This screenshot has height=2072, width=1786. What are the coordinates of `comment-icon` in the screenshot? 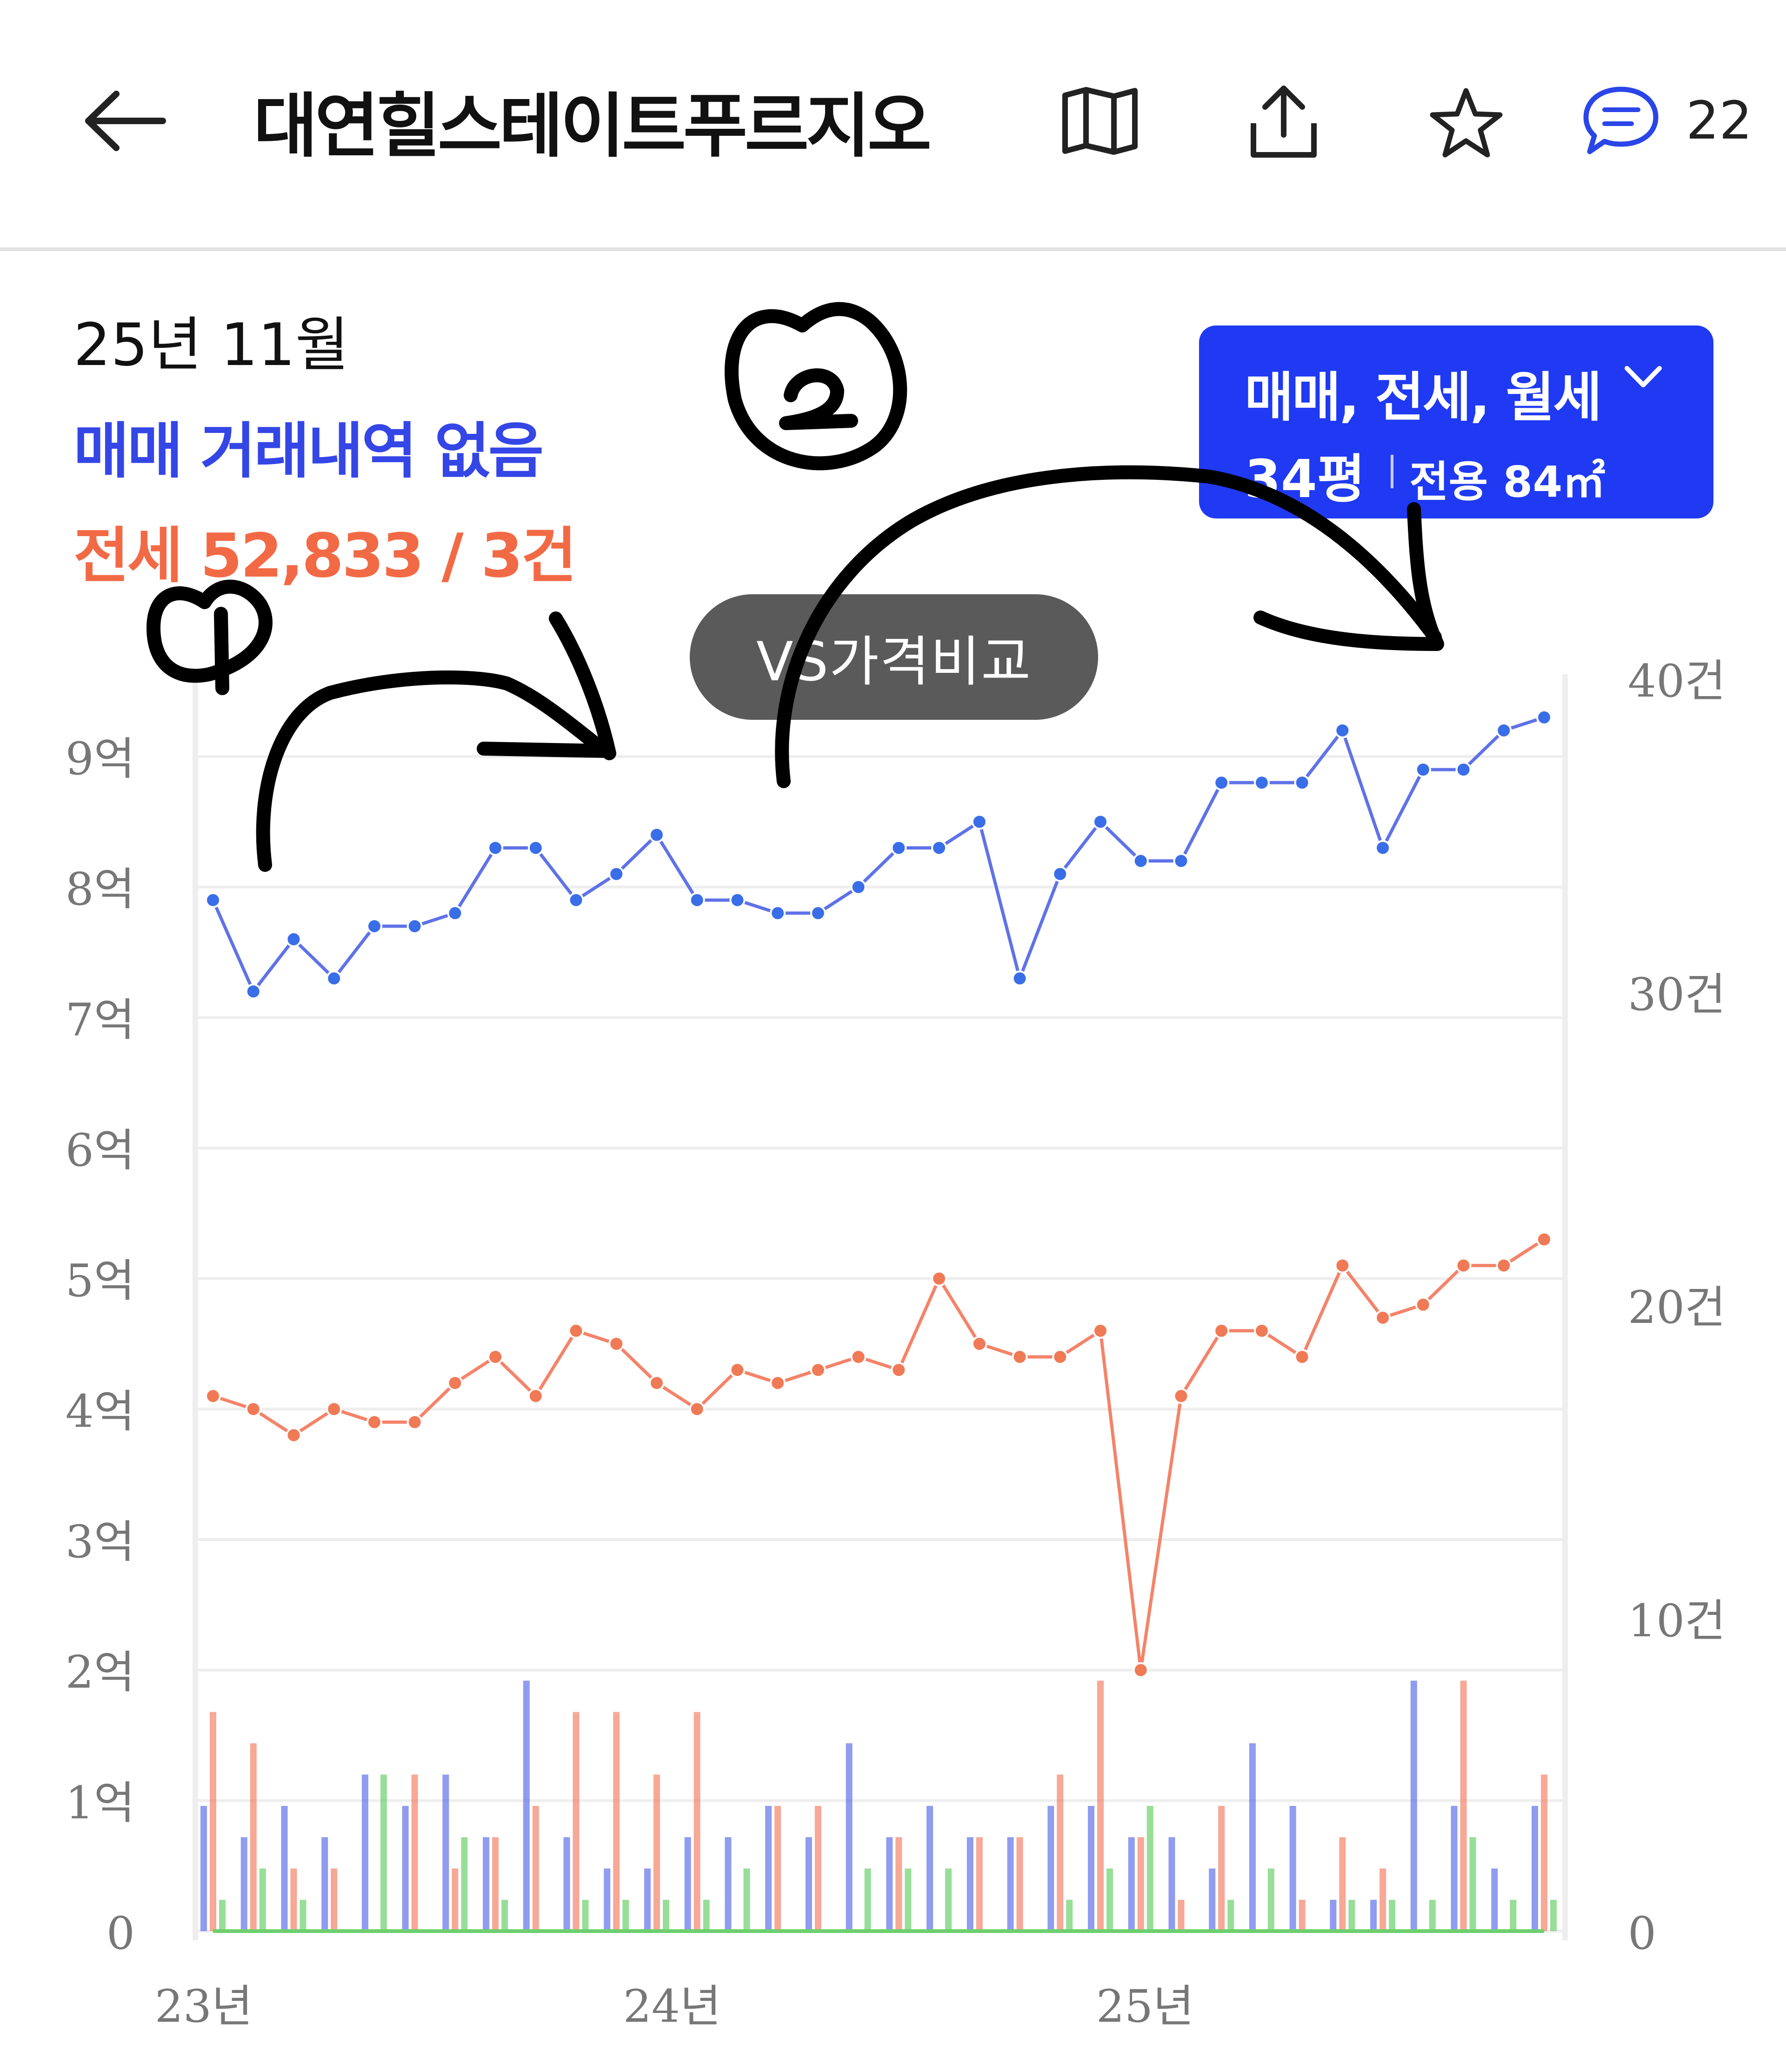 It's located at (1620, 121).